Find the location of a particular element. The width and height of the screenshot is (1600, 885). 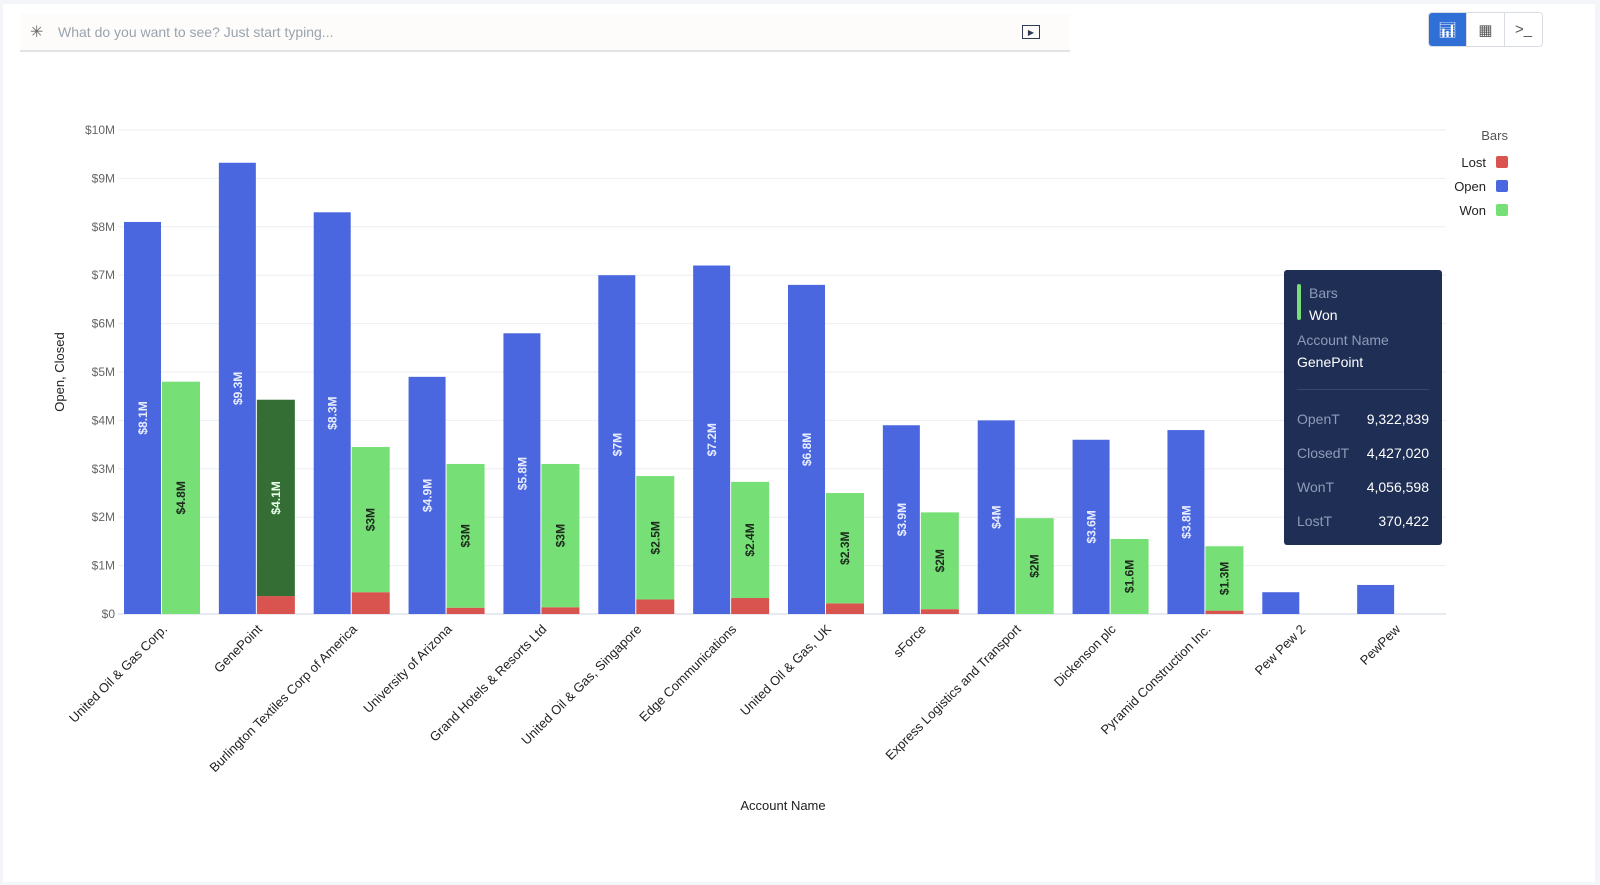

data-label-open: $9.3M is located at coordinates (238, 388).